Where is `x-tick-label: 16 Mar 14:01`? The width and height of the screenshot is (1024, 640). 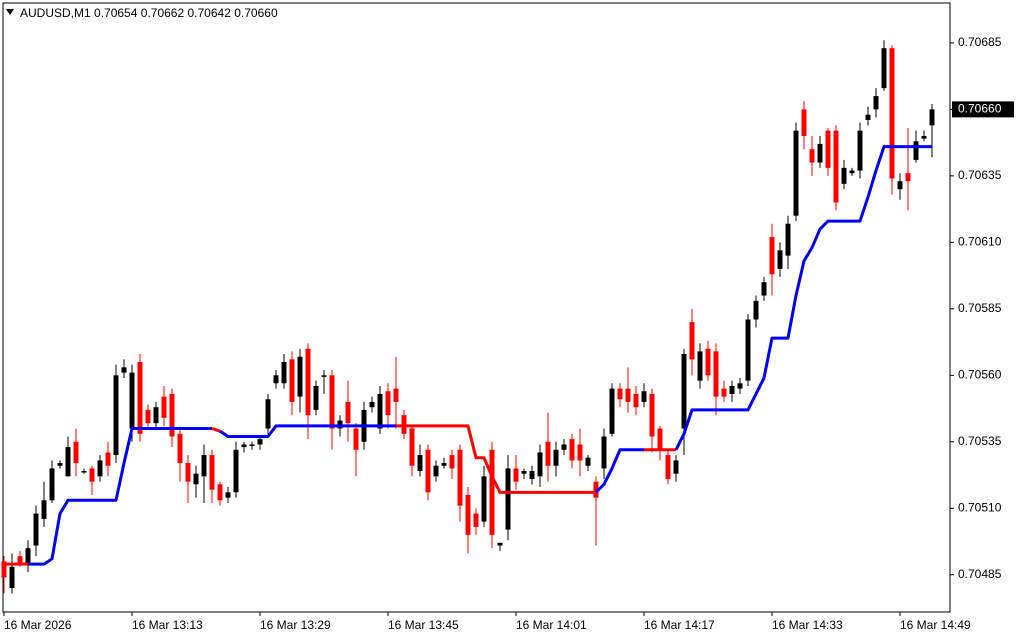 x-tick-label: 16 Mar 14:01 is located at coordinates (551, 625).